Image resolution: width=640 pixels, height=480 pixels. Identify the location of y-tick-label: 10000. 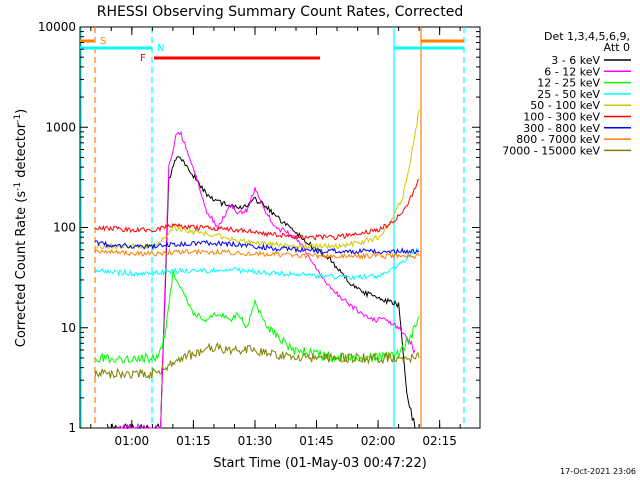
(57, 27).